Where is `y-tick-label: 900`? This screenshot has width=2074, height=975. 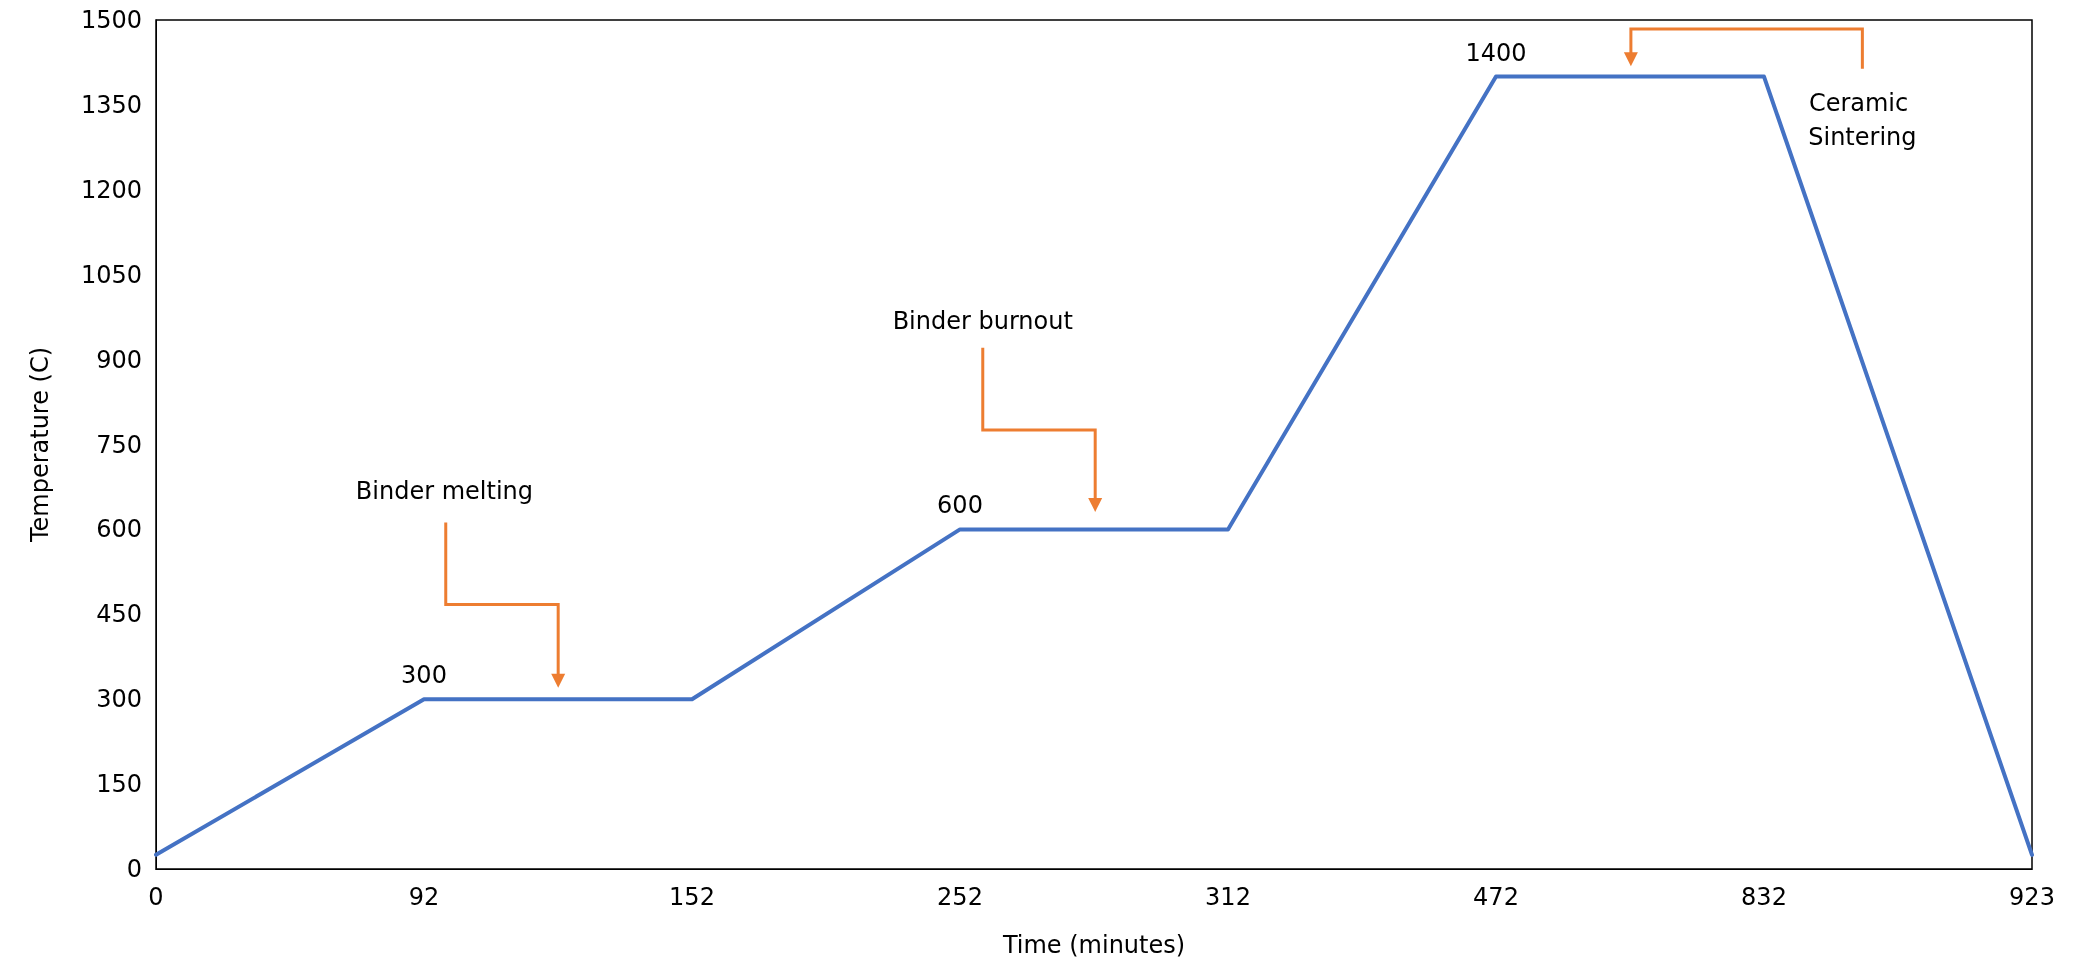
y-tick-label: 900 is located at coordinates (119, 359).